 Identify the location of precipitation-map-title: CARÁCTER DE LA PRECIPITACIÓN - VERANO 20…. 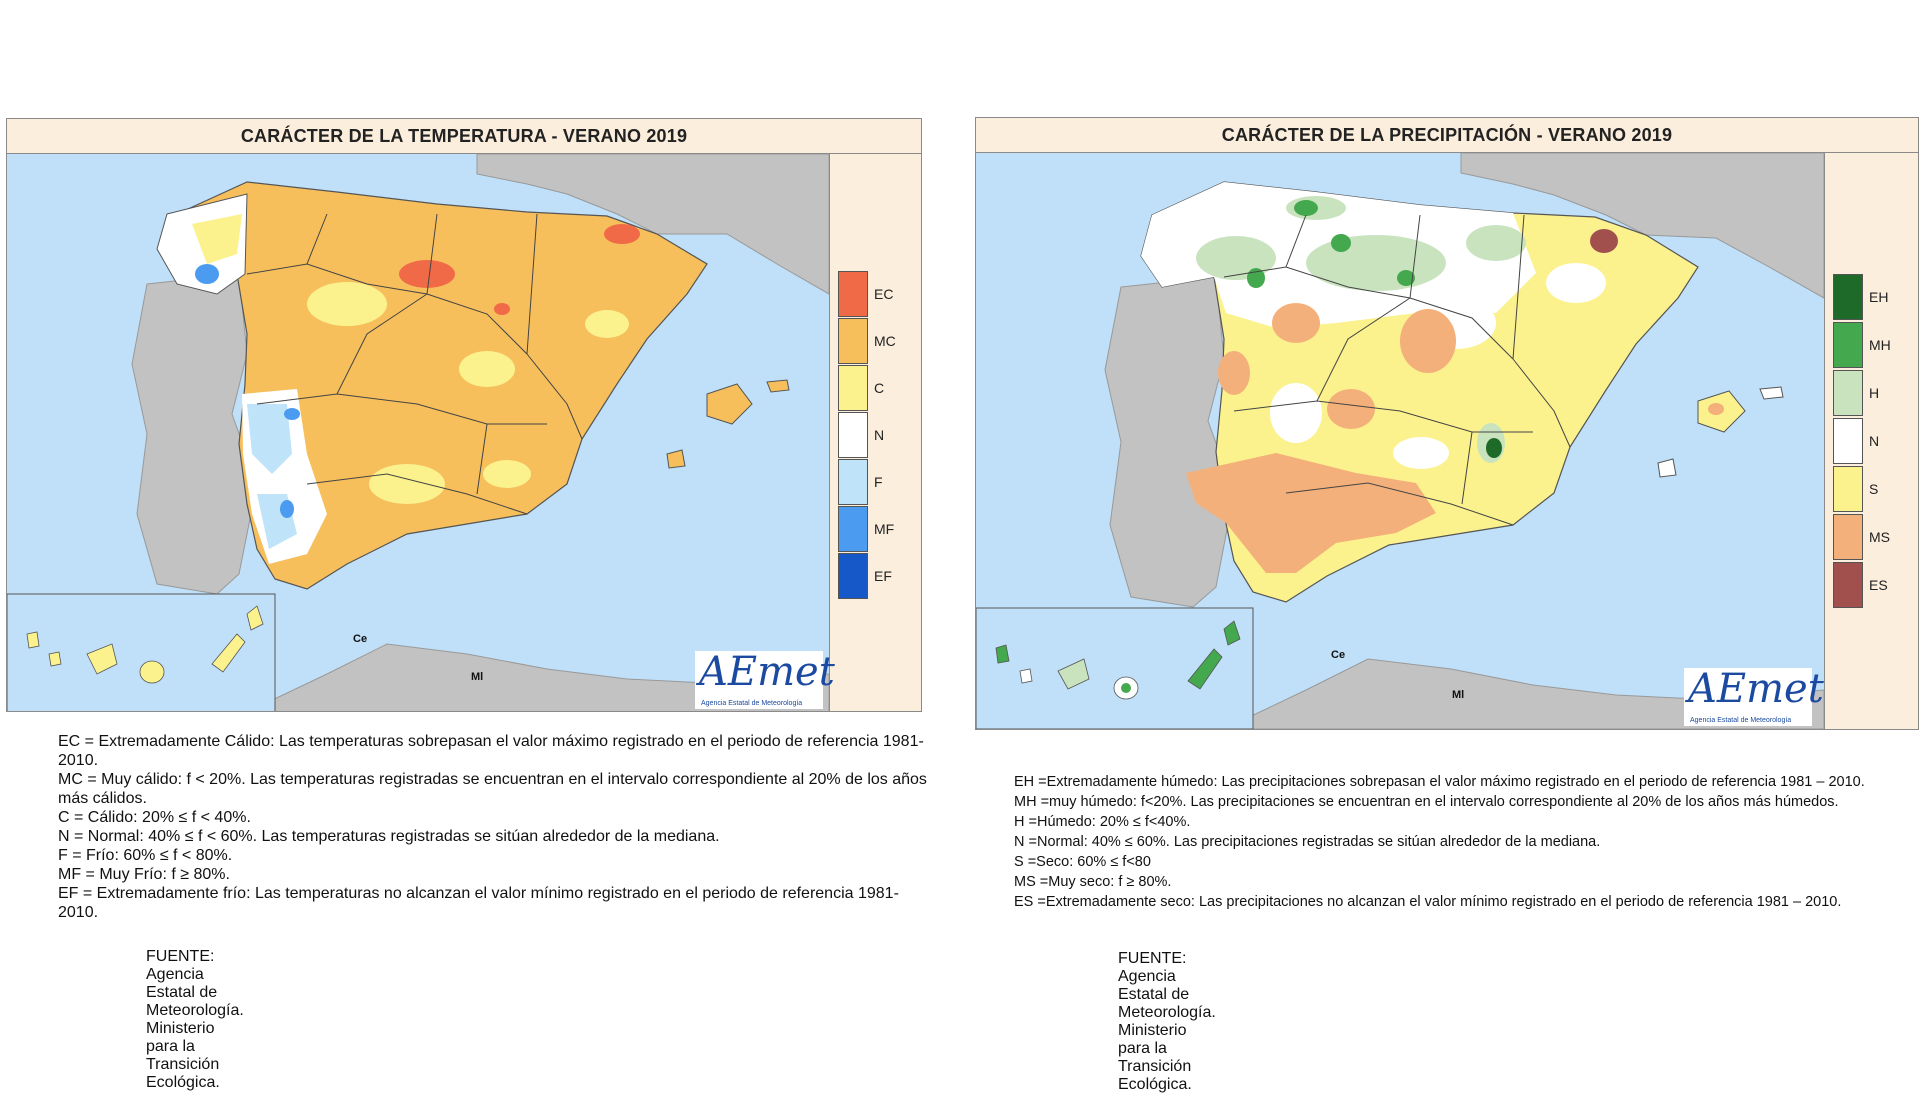
(1447, 135).